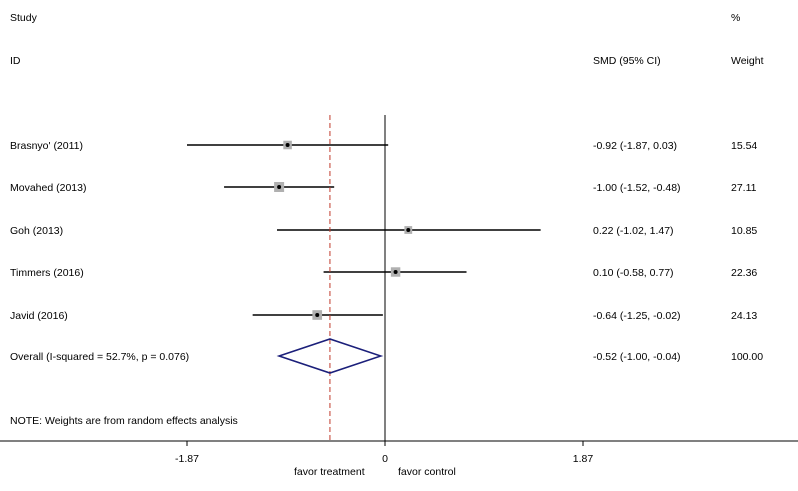  Describe the element at coordinates (15, 61) in the screenshot. I see `header-id-label: ID` at that location.